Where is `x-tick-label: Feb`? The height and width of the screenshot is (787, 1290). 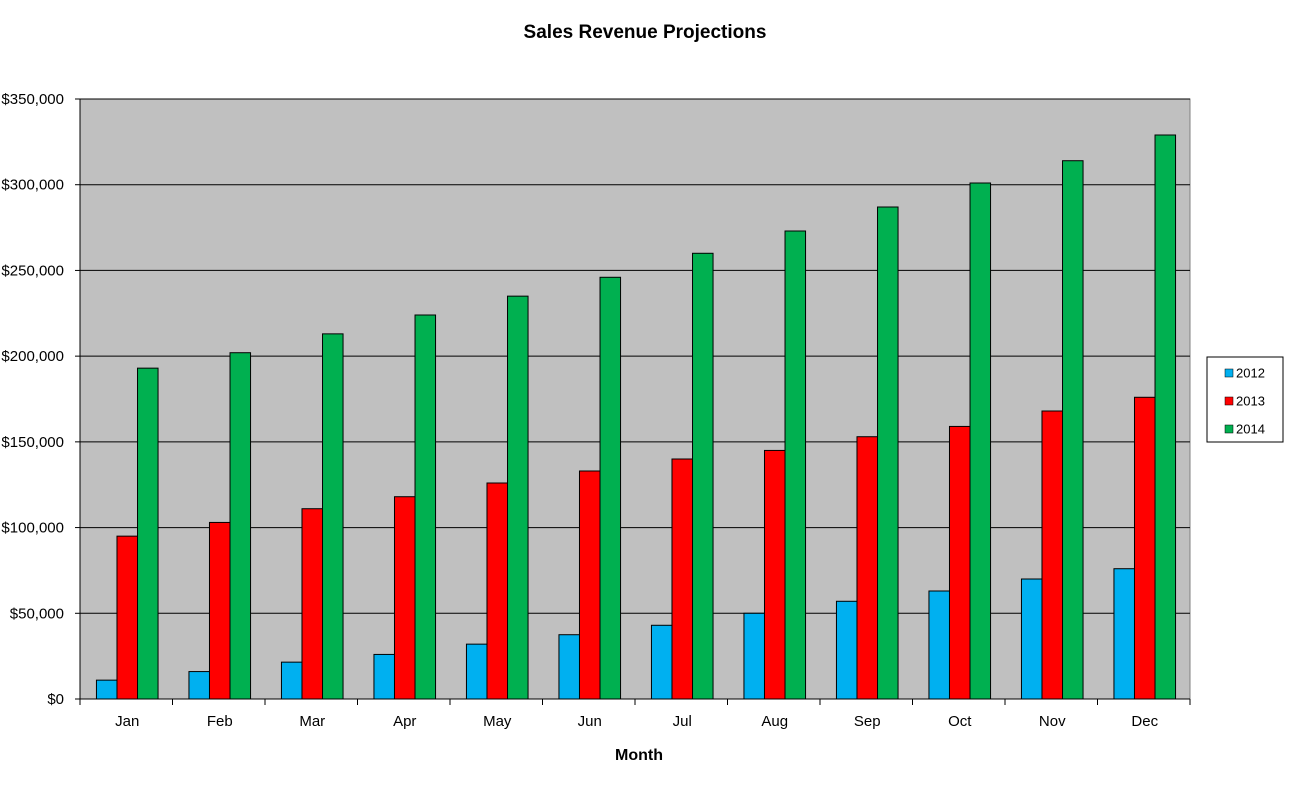
x-tick-label: Feb is located at coordinates (220, 721).